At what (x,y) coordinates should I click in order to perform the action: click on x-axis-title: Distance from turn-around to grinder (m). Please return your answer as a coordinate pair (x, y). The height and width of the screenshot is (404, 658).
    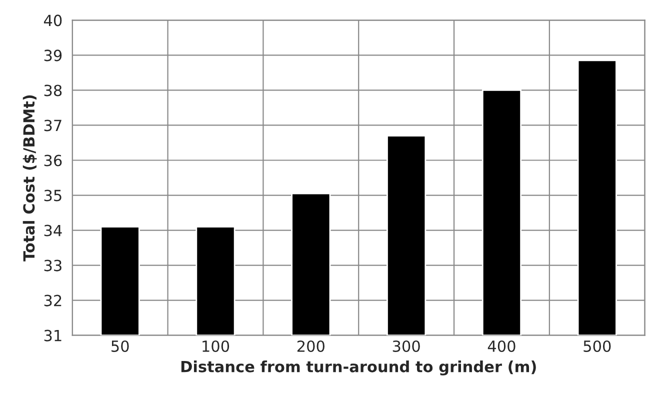
    Looking at the image, I should click on (358, 368).